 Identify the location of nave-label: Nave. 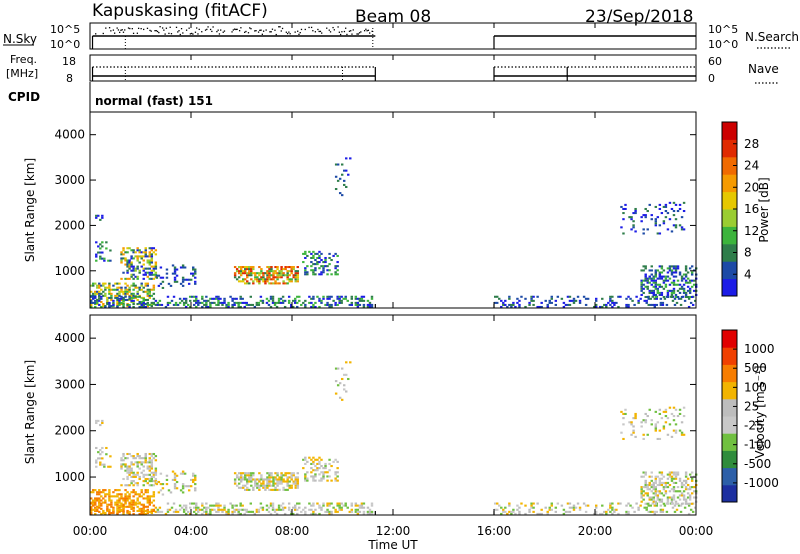
(763, 69).